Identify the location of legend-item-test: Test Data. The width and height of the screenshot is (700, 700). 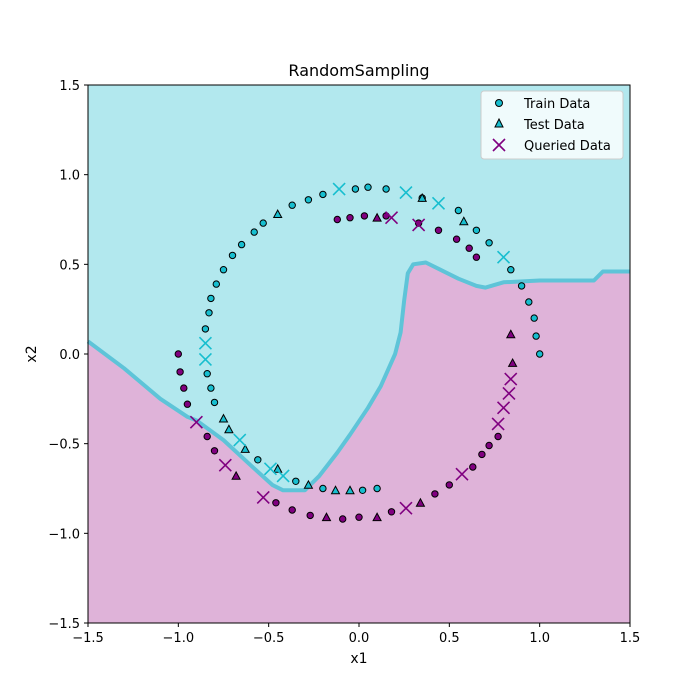
(539, 125).